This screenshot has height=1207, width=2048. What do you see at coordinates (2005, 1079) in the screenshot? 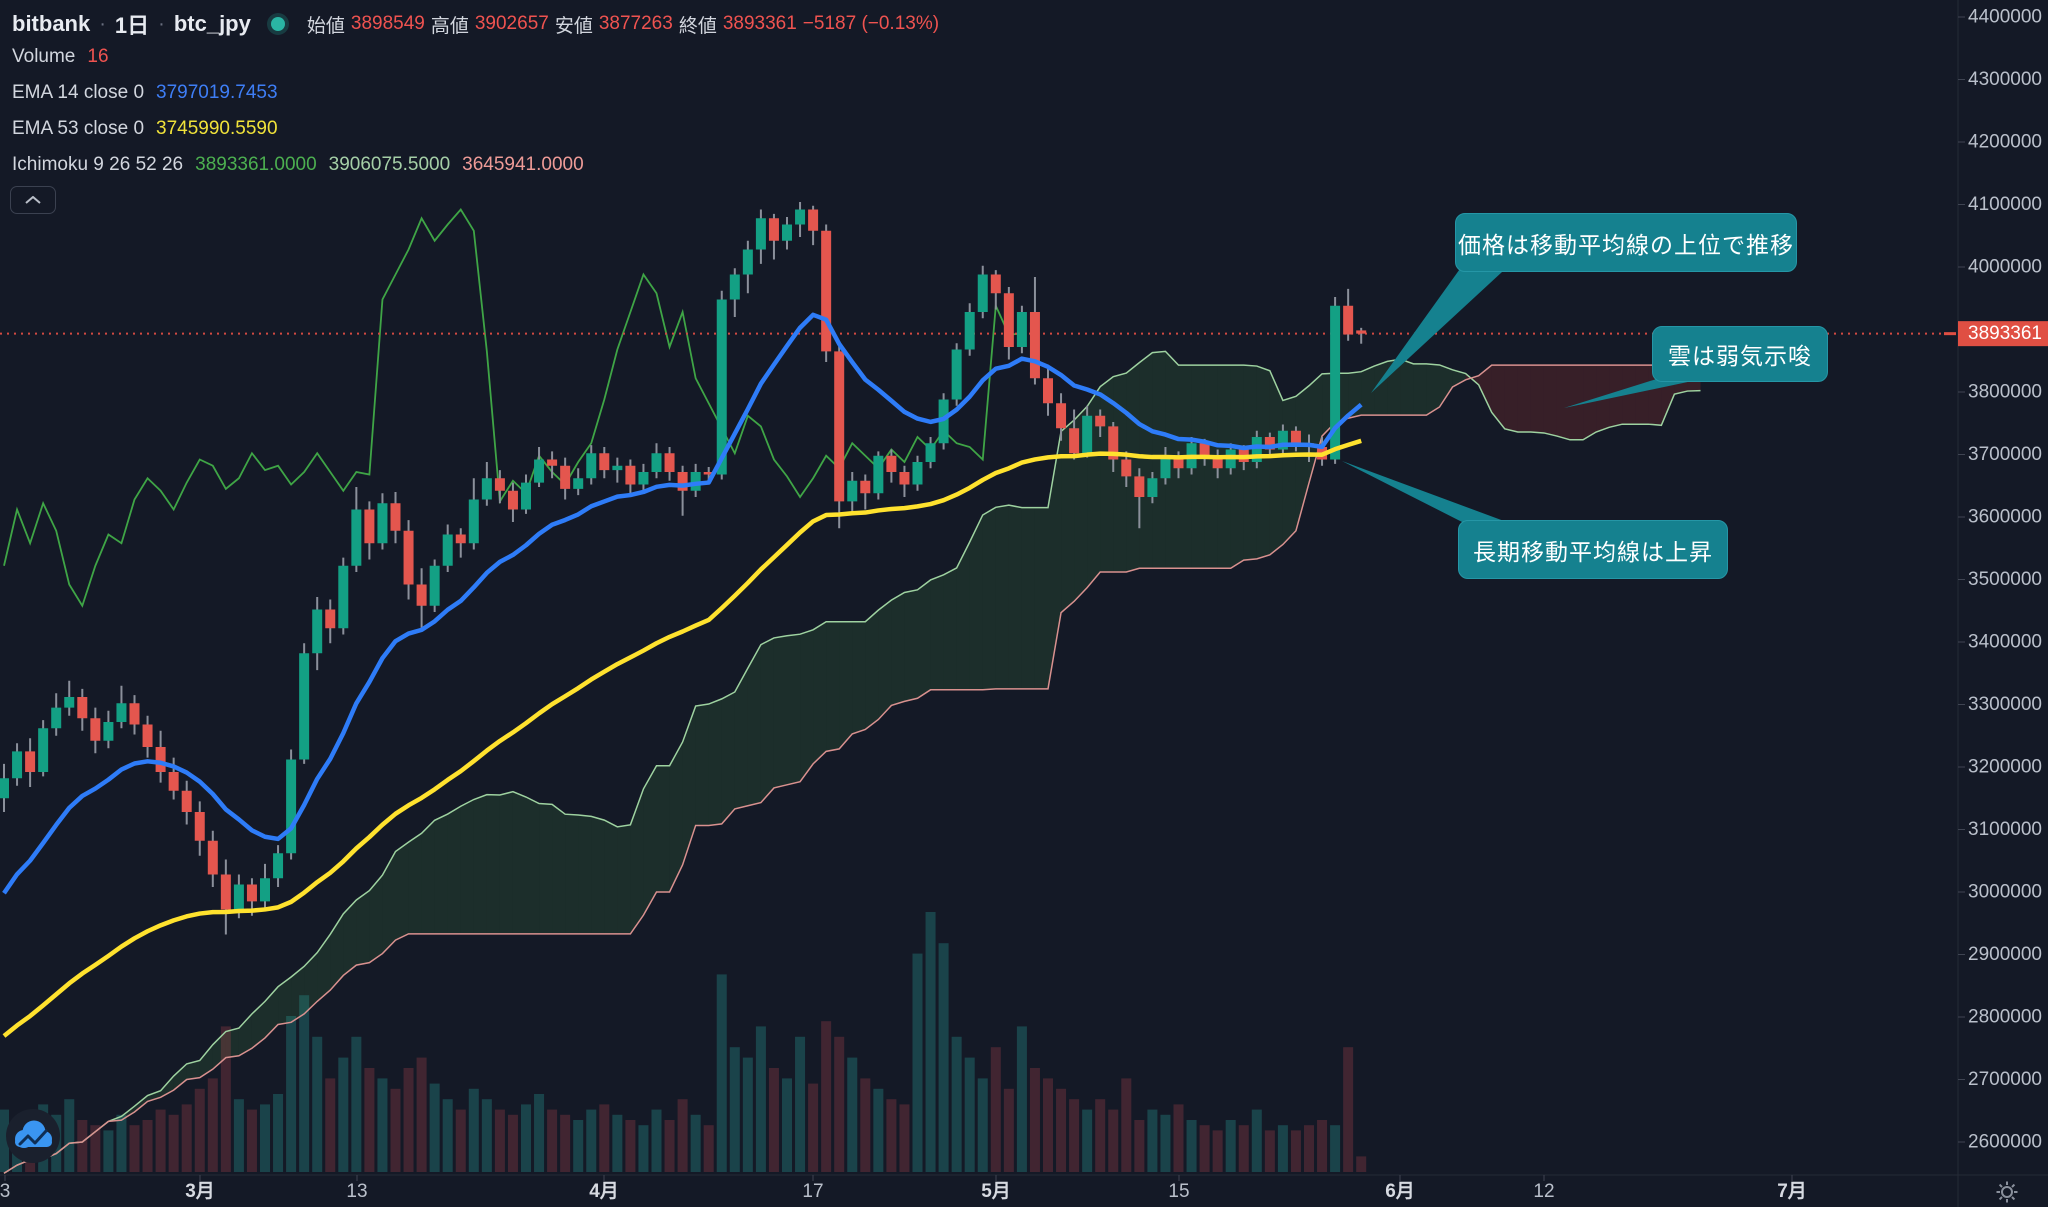
I see `svg-text: 2700000` at bounding box center [2005, 1079].